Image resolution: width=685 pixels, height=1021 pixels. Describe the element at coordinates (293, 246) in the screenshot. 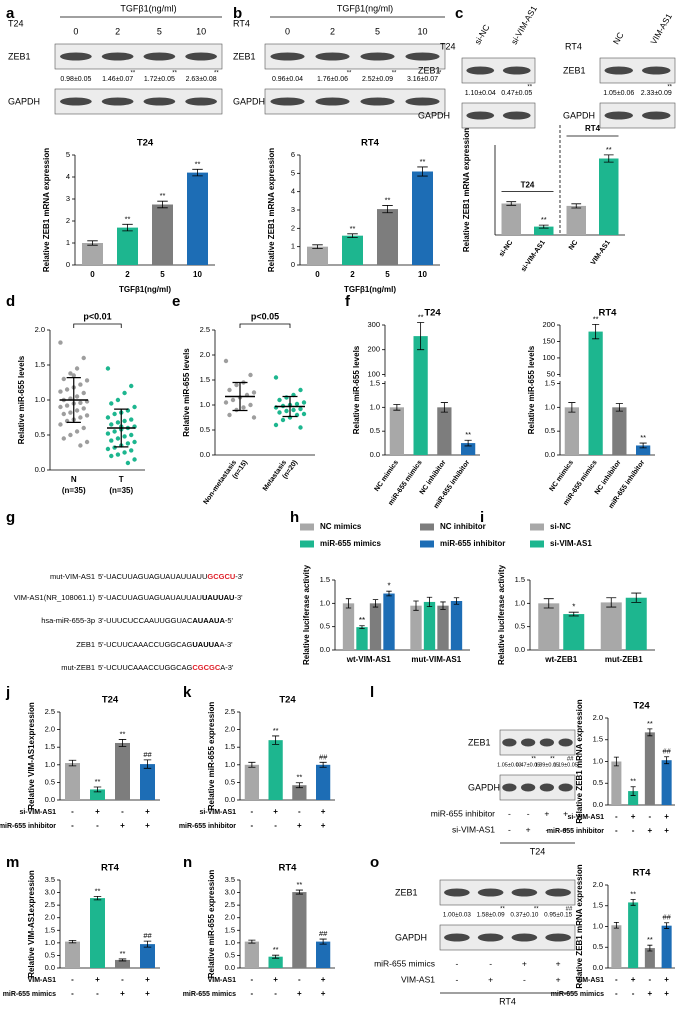

I see `y-tick-label: 1` at that location.